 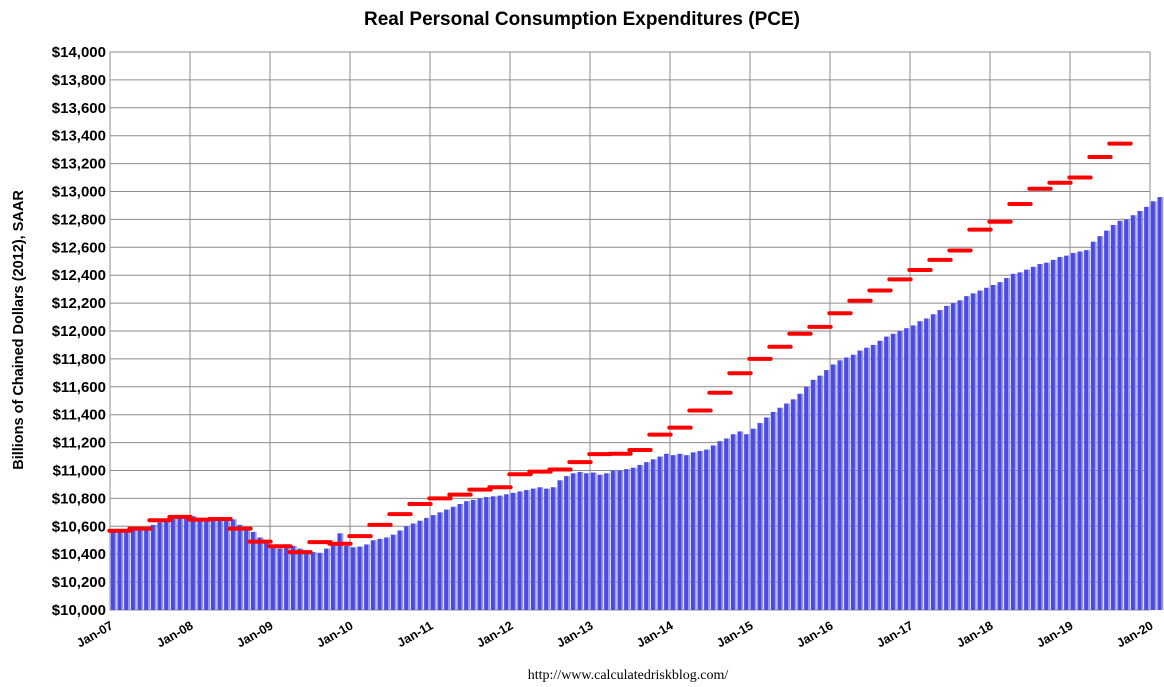 What do you see at coordinates (79, 554) in the screenshot?
I see `y-tick-label: $10,400` at bounding box center [79, 554].